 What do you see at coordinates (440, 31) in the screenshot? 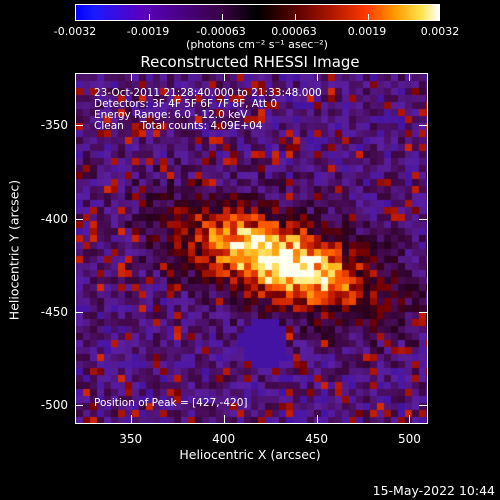
I see `colorbar-tick-label: 0.0032` at bounding box center [440, 31].